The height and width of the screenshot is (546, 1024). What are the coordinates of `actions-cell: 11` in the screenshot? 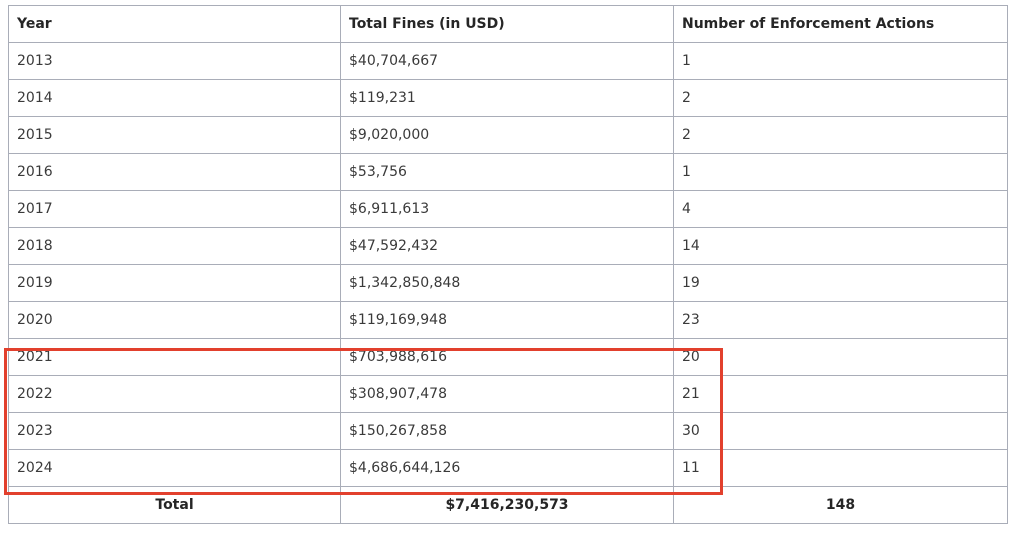 It's located at (840, 468).